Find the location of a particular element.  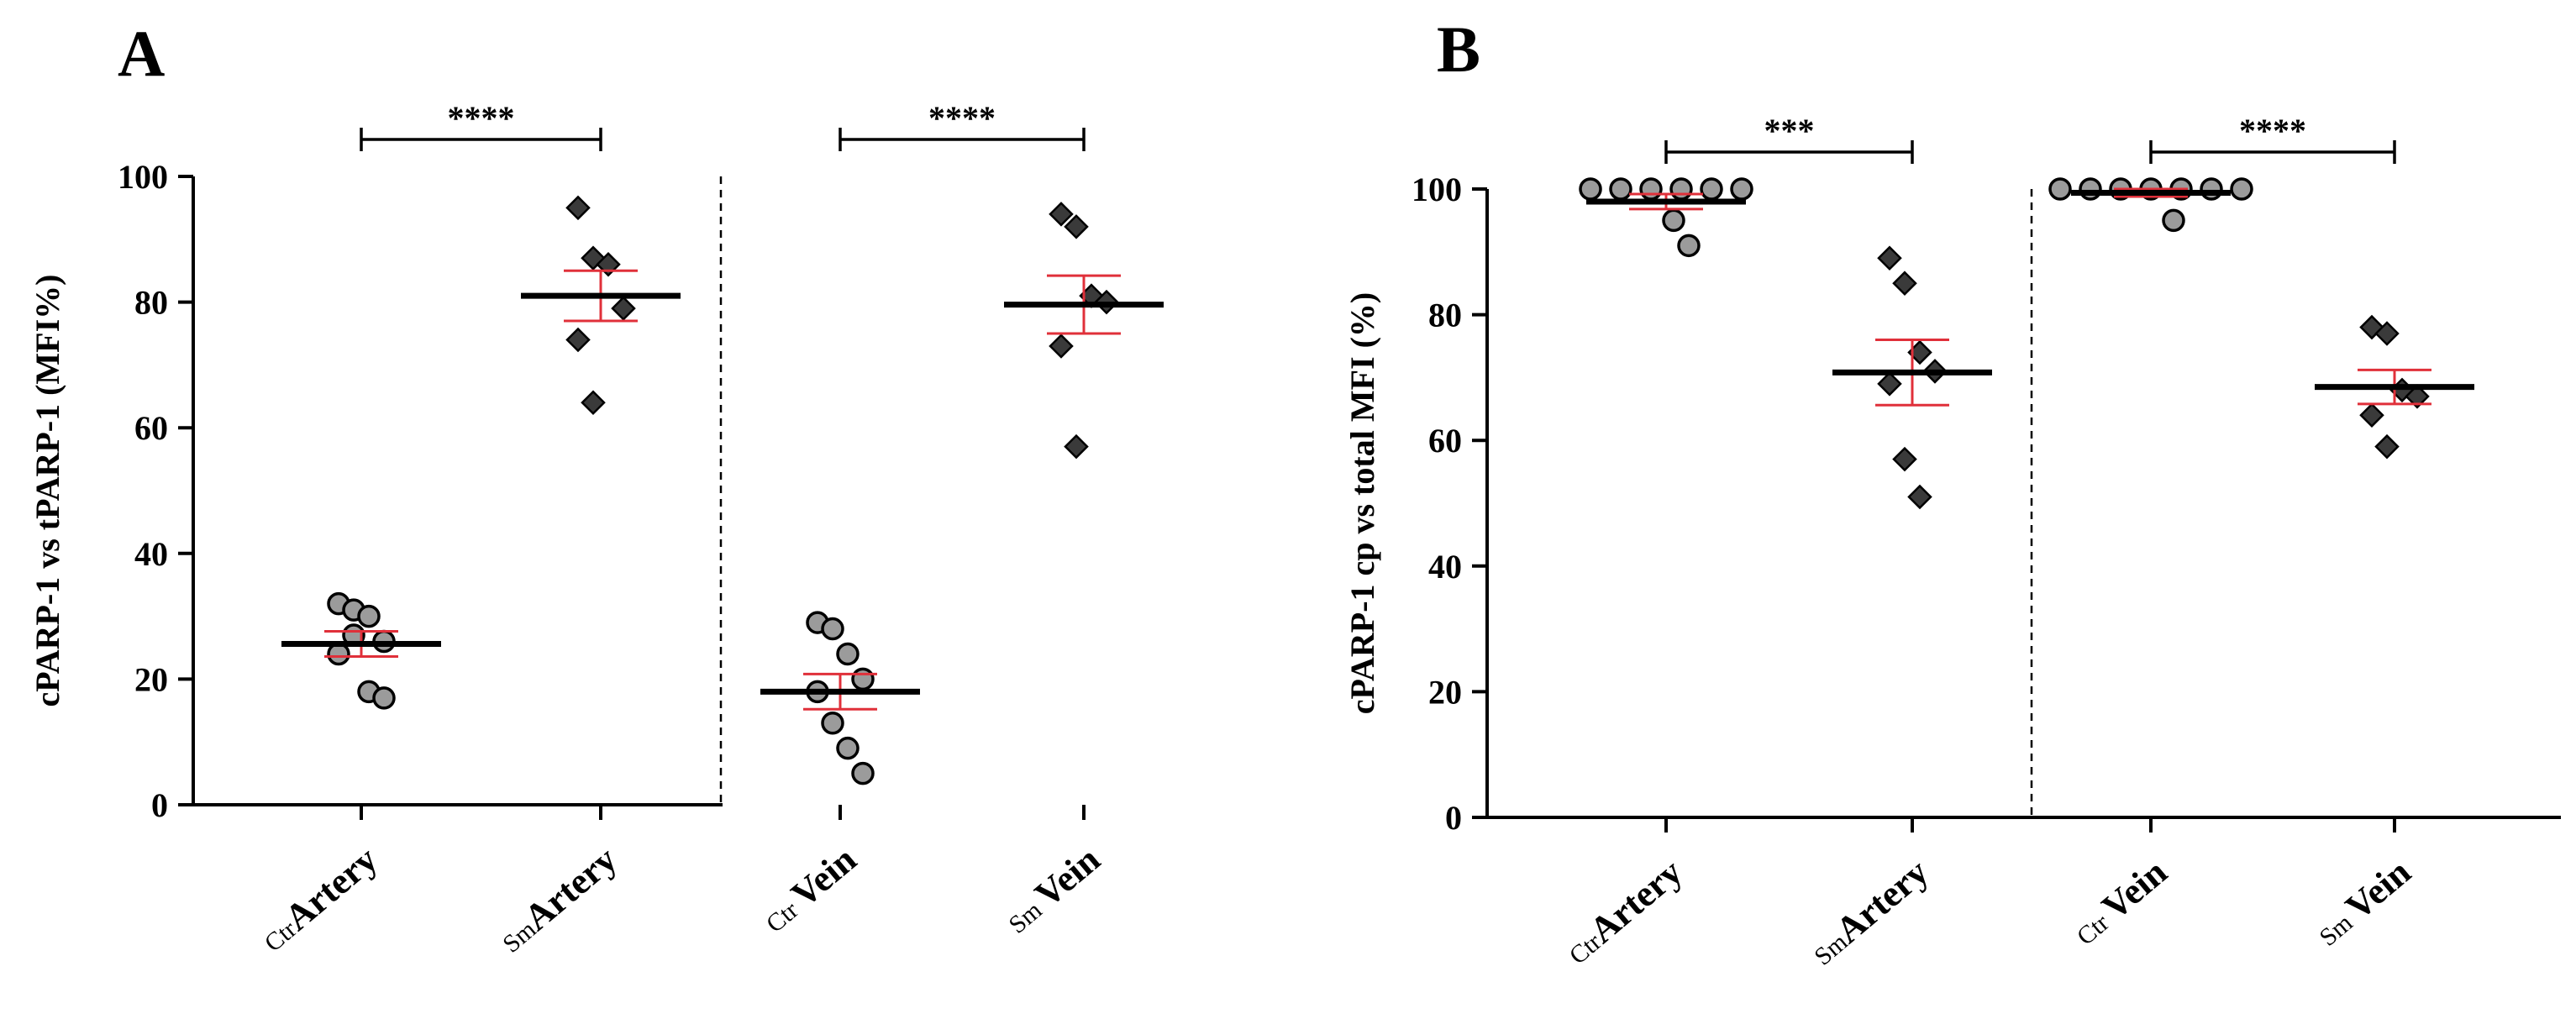

y-axis-label: cPARP-1 cp vs total MFI (%) is located at coordinates (1362, 503).